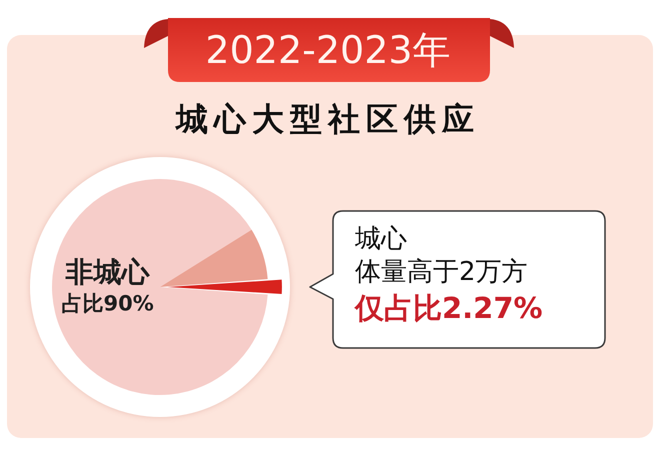 The width and height of the screenshot is (660, 466). I want to click on chart-subtitle: 城心大型社区供应, so click(328, 119).